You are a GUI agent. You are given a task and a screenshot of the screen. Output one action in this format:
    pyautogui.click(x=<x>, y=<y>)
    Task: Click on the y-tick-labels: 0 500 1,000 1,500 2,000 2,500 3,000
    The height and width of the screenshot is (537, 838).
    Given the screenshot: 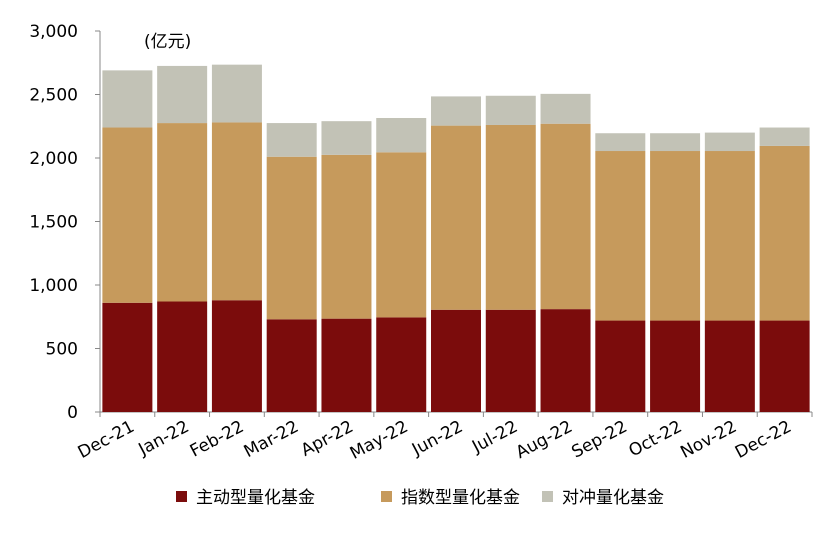 What is the action you would take?
    pyautogui.click(x=53, y=222)
    